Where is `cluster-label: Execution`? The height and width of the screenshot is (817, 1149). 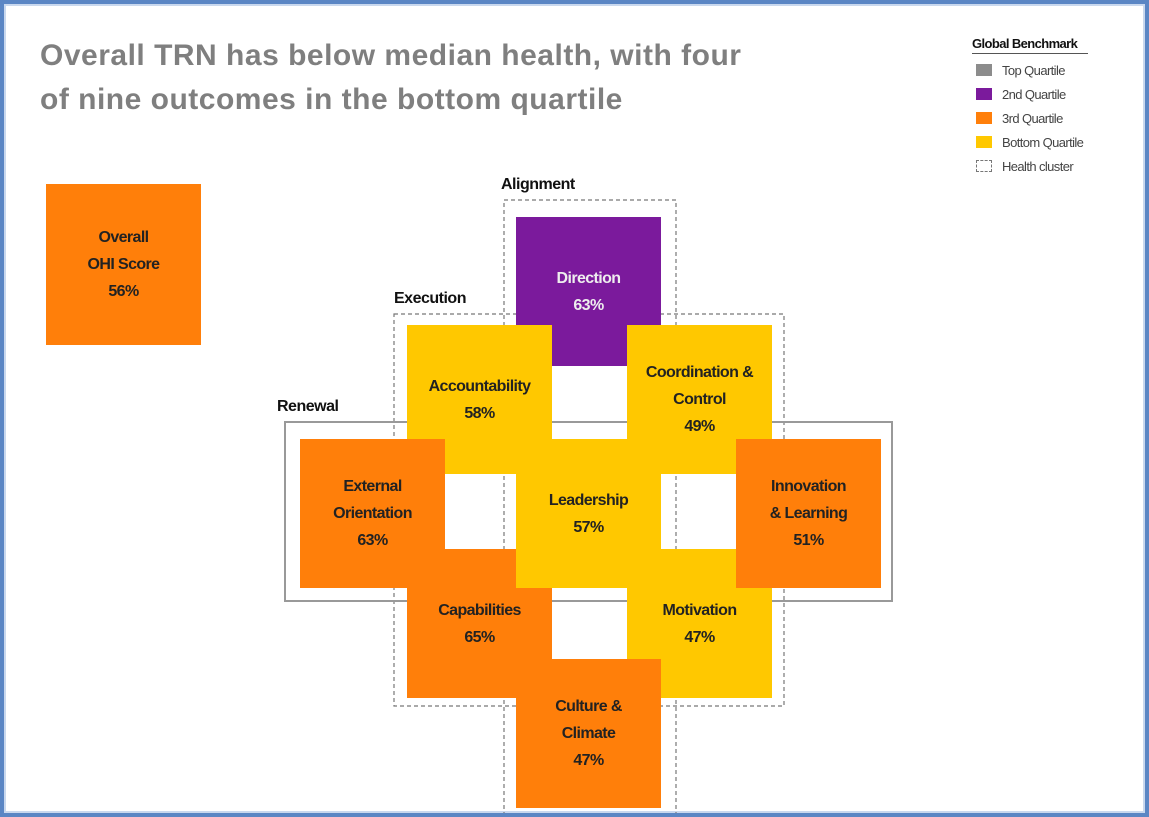 cluster-label: Execution is located at coordinates (430, 298).